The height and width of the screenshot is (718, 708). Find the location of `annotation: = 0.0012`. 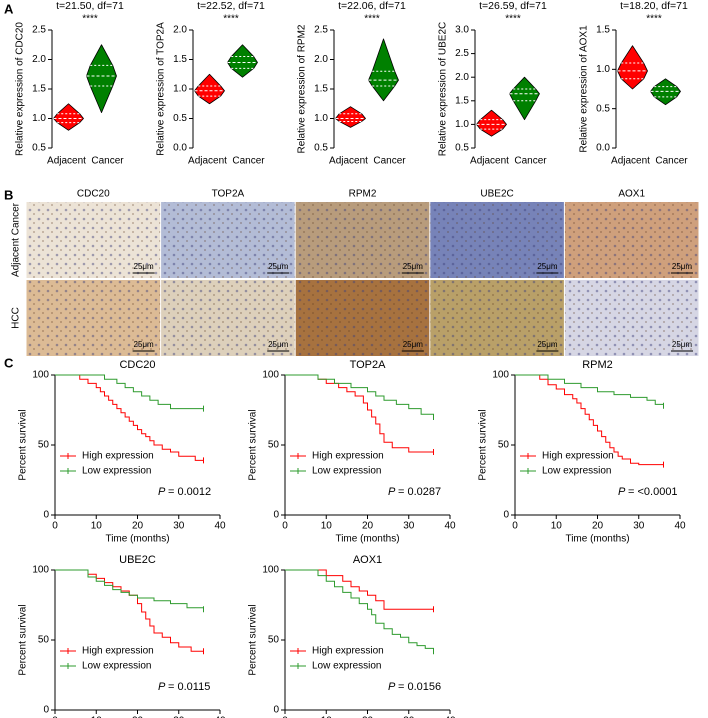

annotation: = 0.0012 is located at coordinates (189, 492).